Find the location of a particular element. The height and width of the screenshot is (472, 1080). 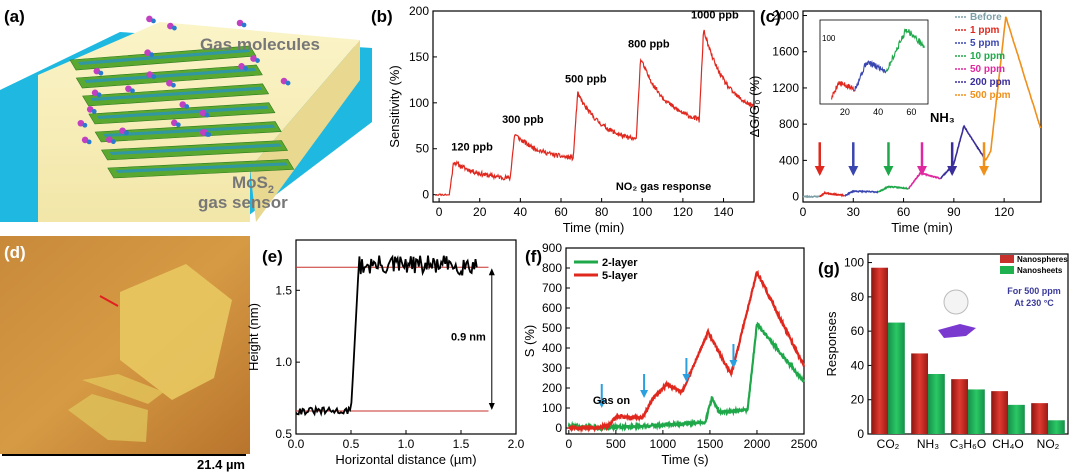

plot-frame is located at coordinates (922, 106).